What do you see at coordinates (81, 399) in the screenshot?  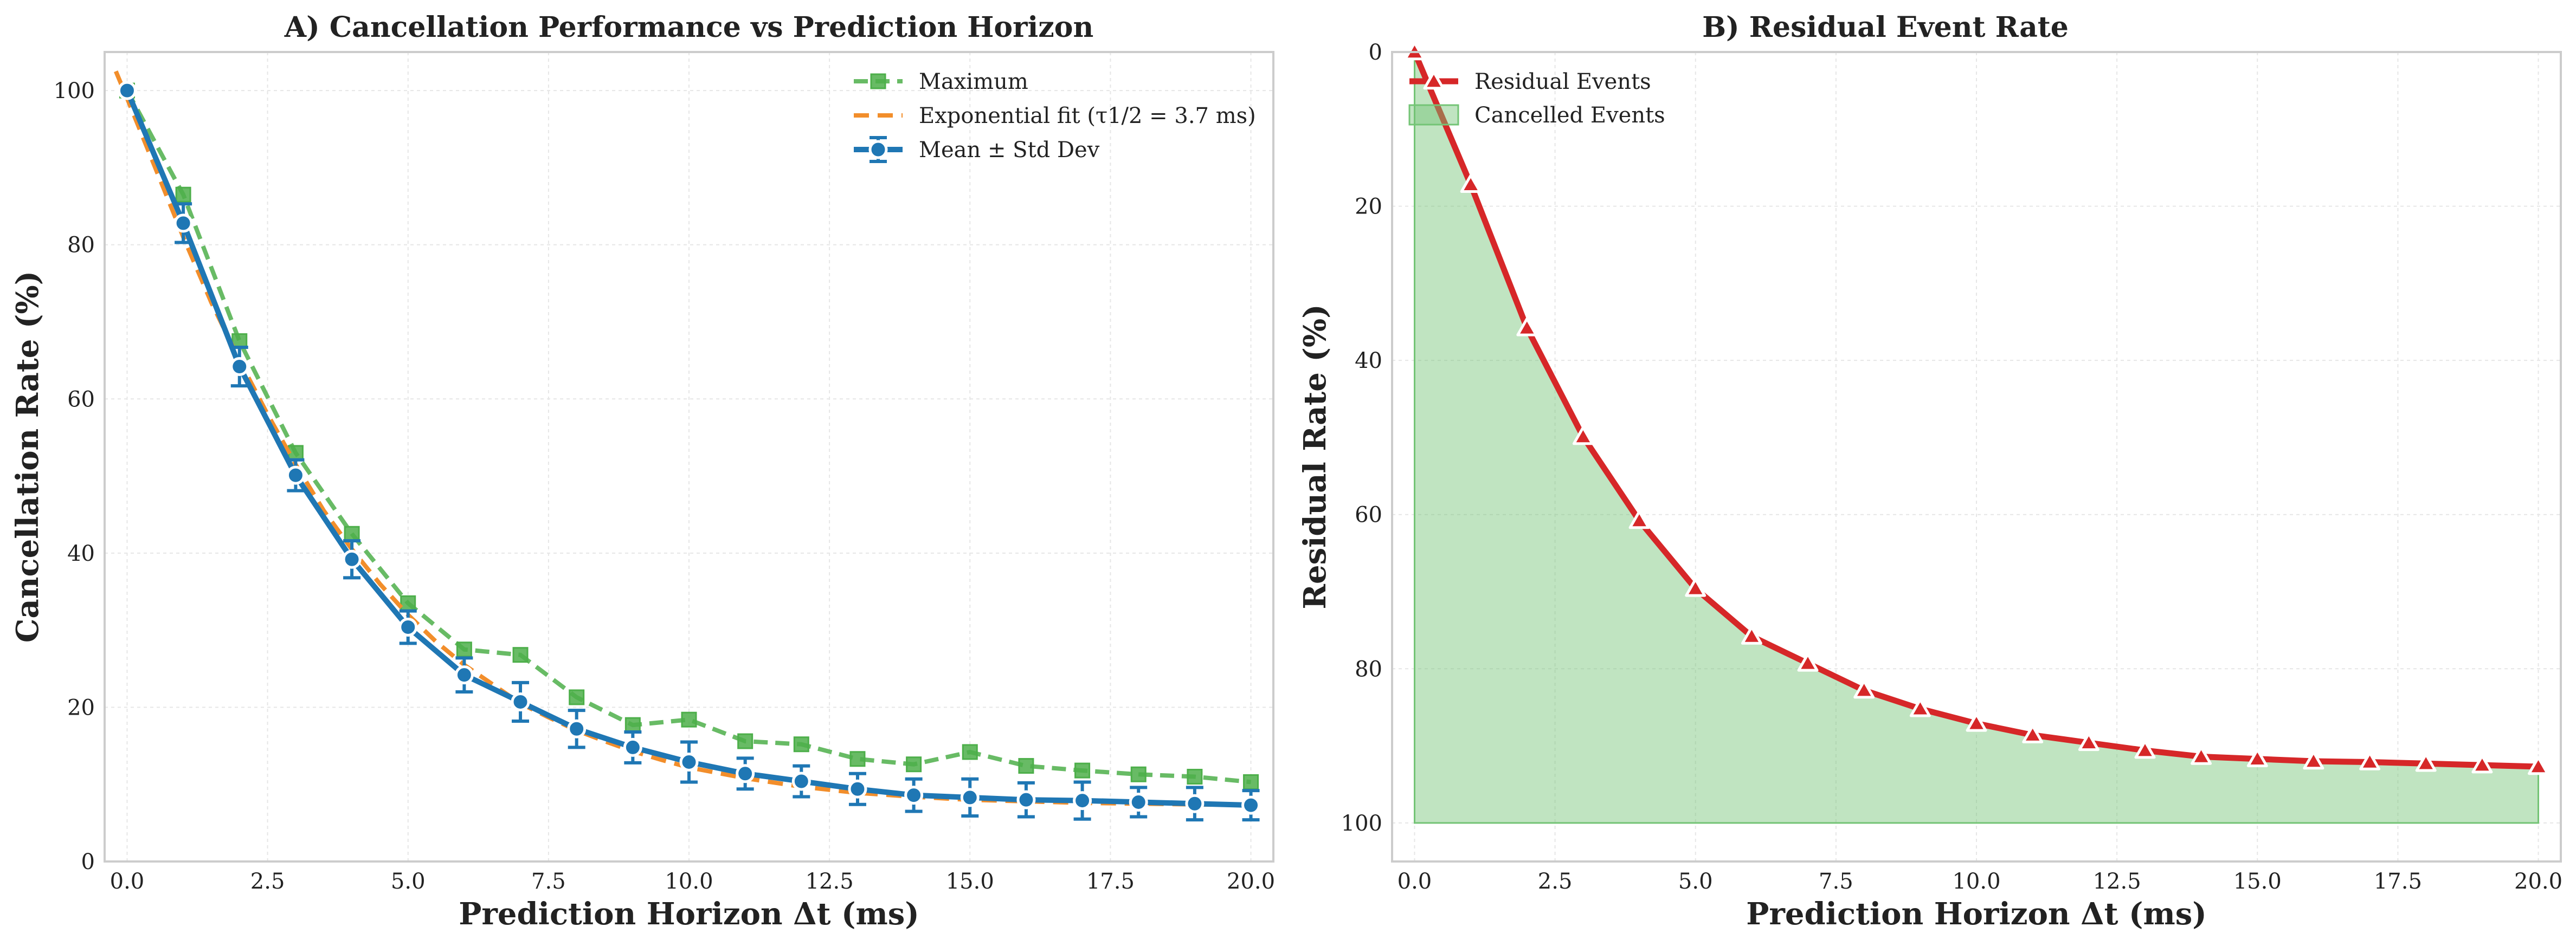 I see `y-tick-label: 60` at bounding box center [81, 399].